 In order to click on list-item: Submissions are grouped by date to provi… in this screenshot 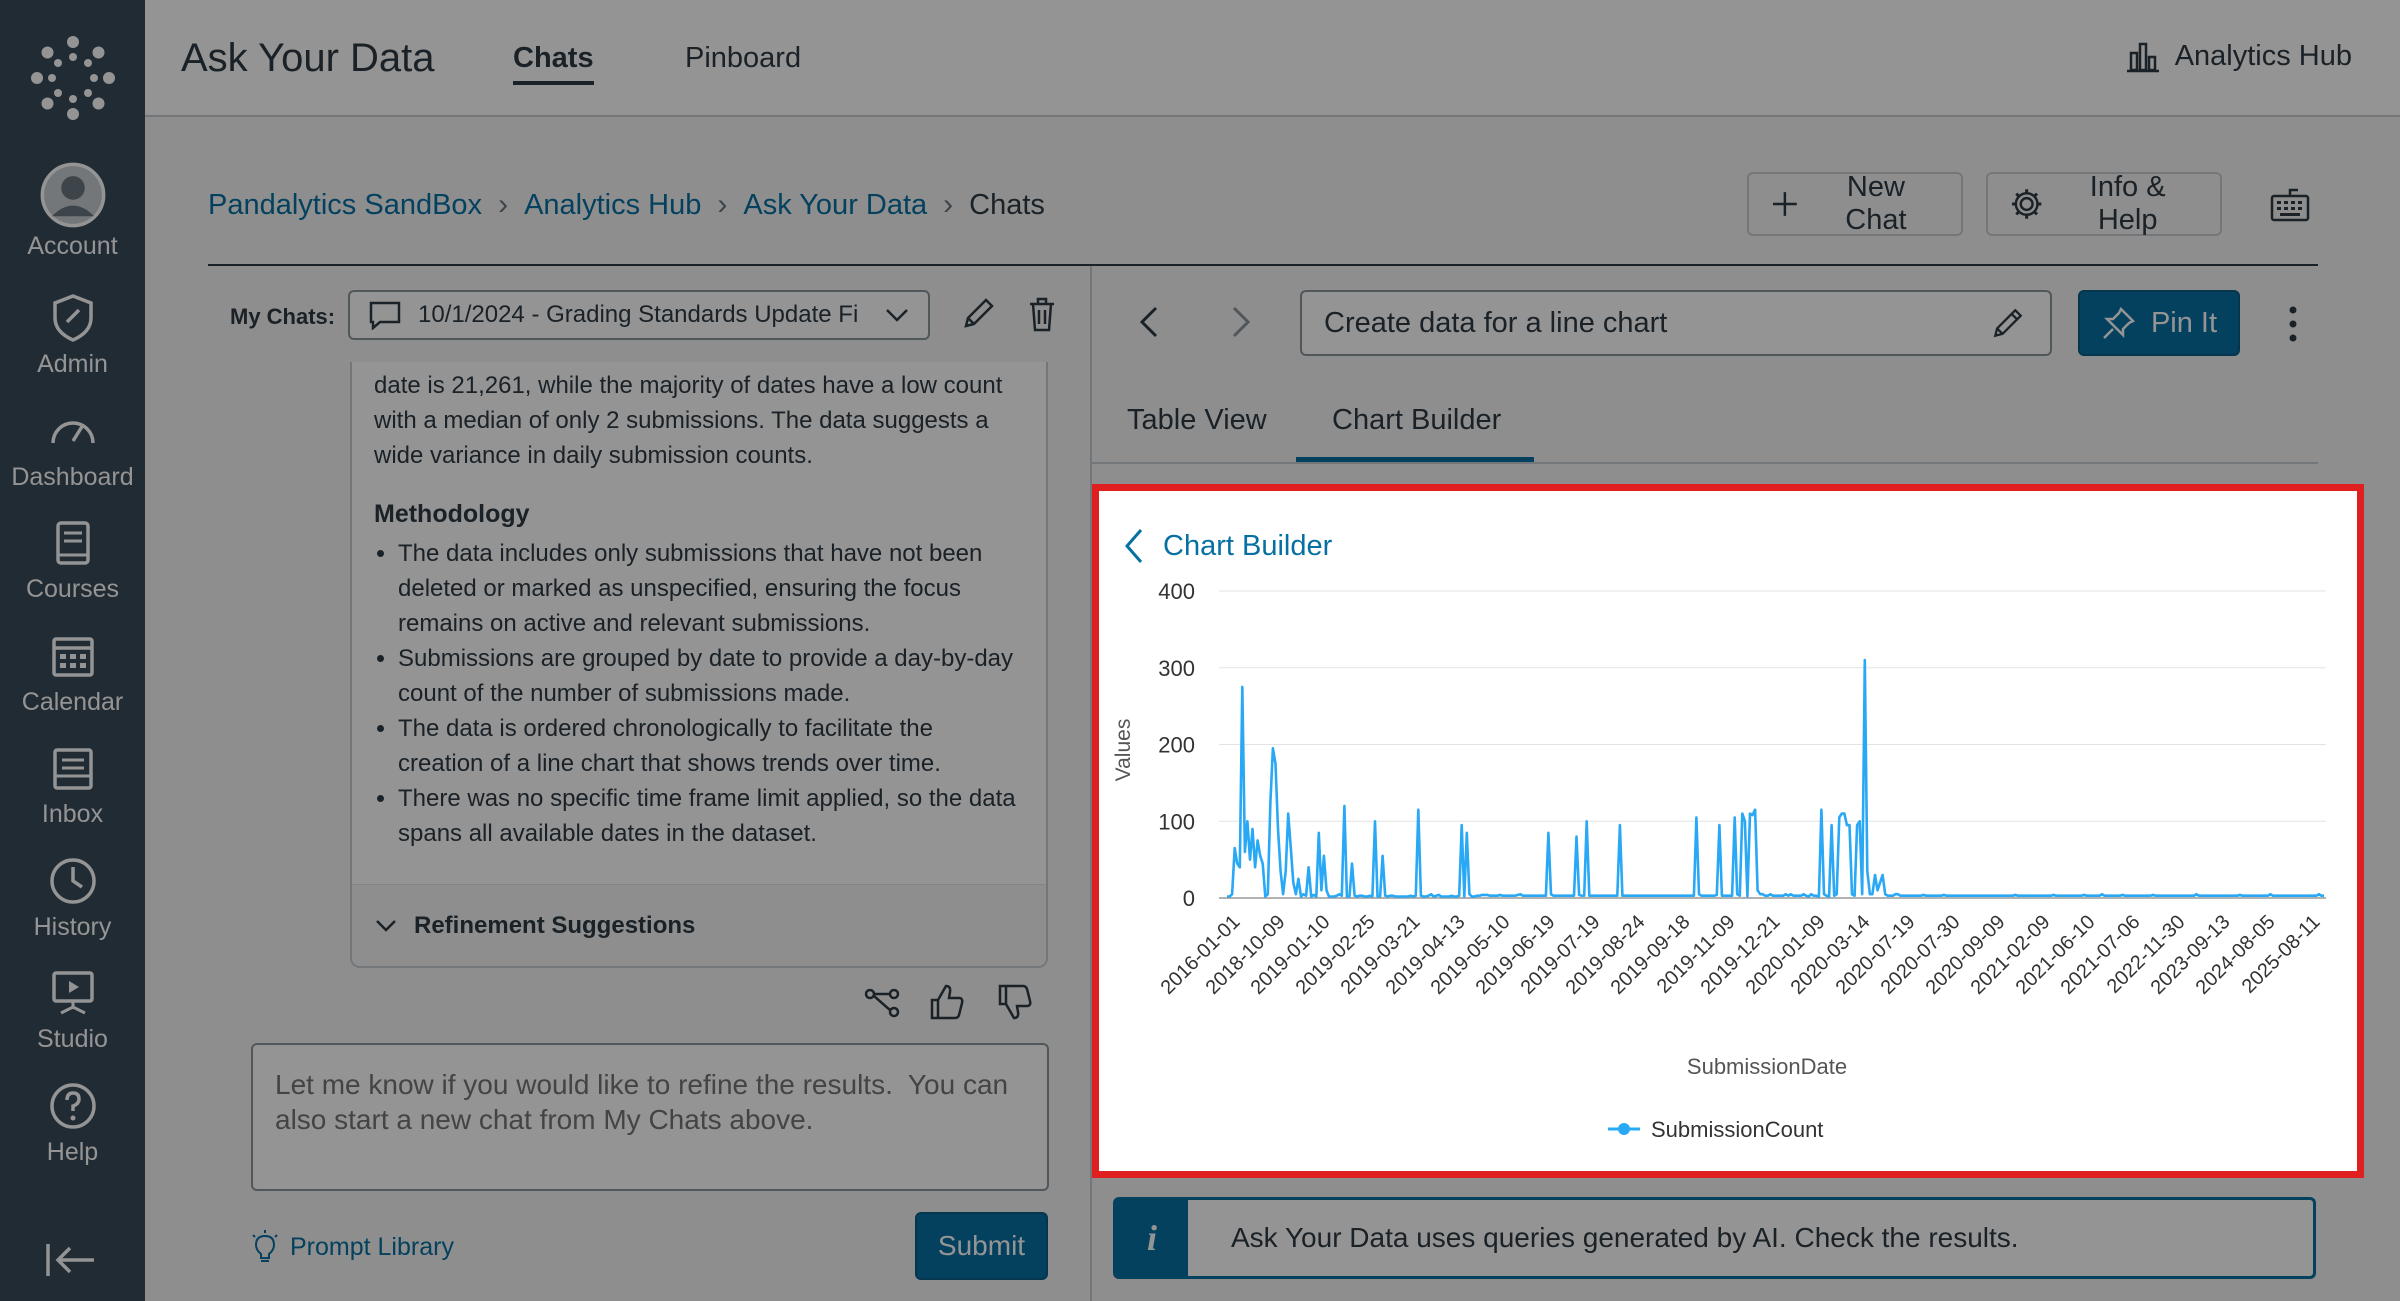, I will do `click(711, 676)`.